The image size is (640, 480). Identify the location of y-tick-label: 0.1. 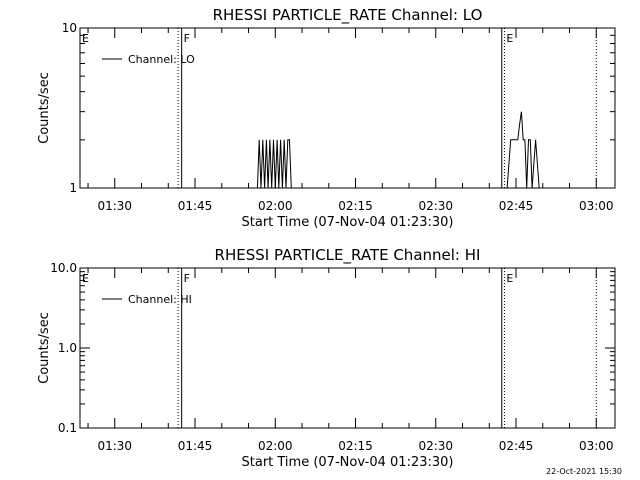
(67, 428).